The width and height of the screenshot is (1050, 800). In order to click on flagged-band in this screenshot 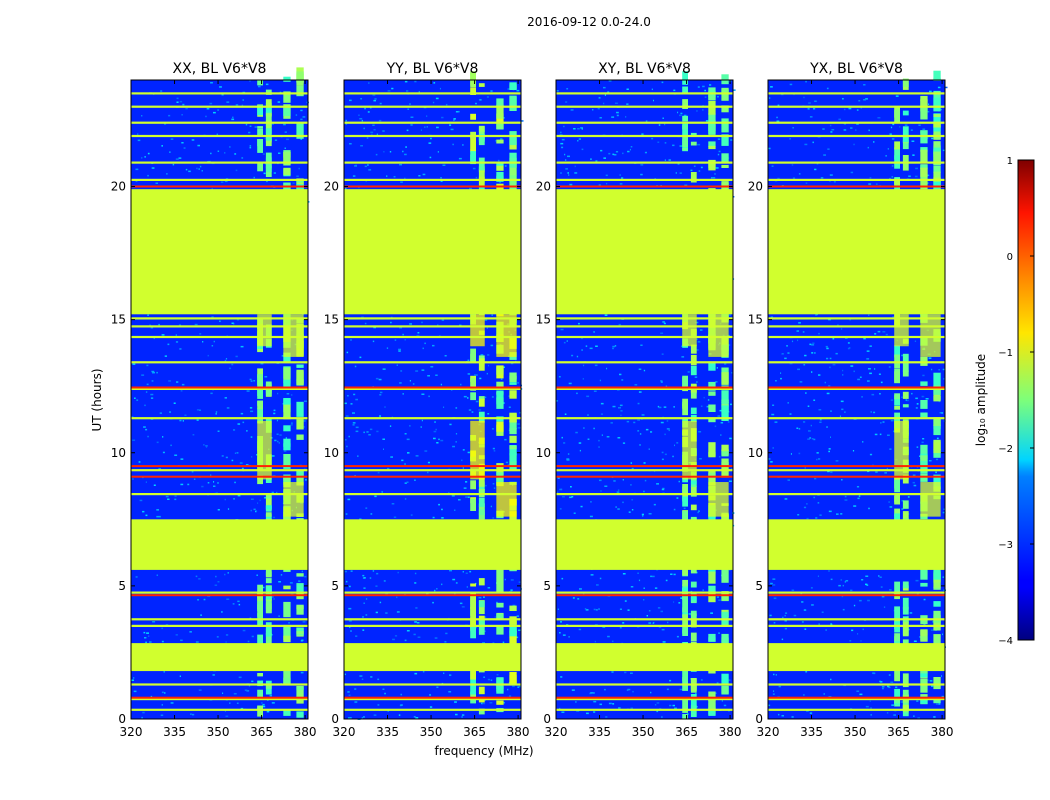, I will do `click(219, 657)`.